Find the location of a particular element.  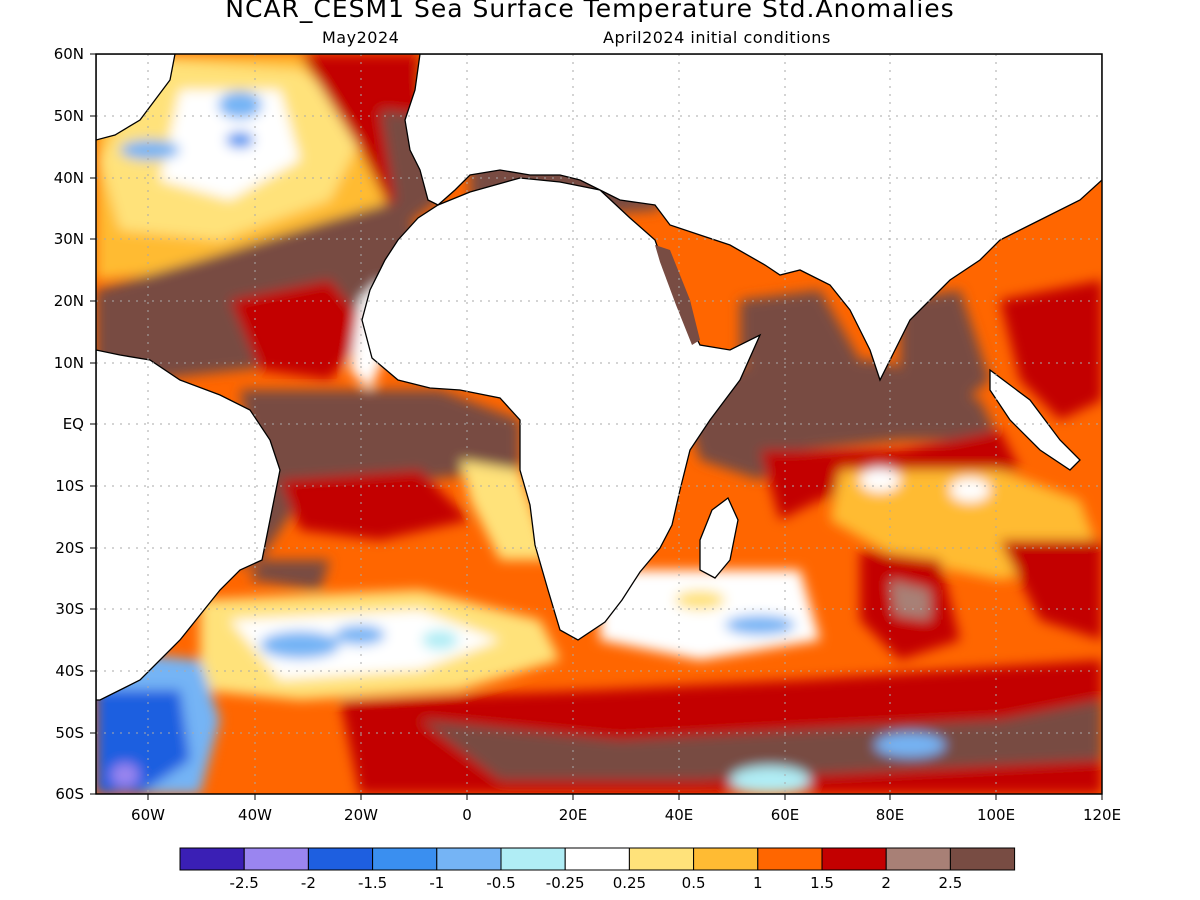

lat-label: 30N is located at coordinates (69, 239).